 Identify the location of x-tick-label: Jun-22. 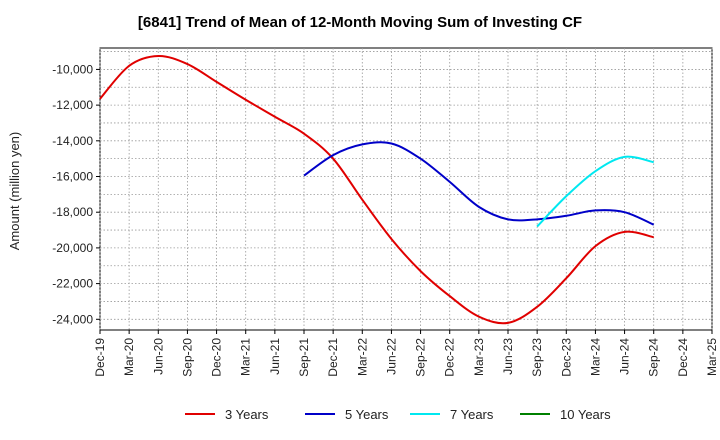
(391, 356).